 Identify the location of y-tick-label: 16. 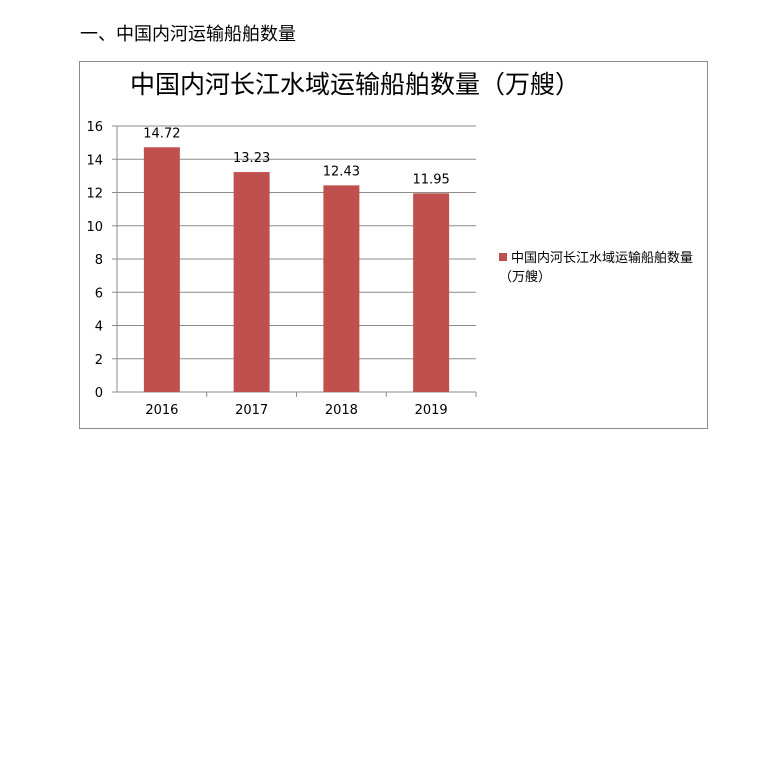
(94, 127).